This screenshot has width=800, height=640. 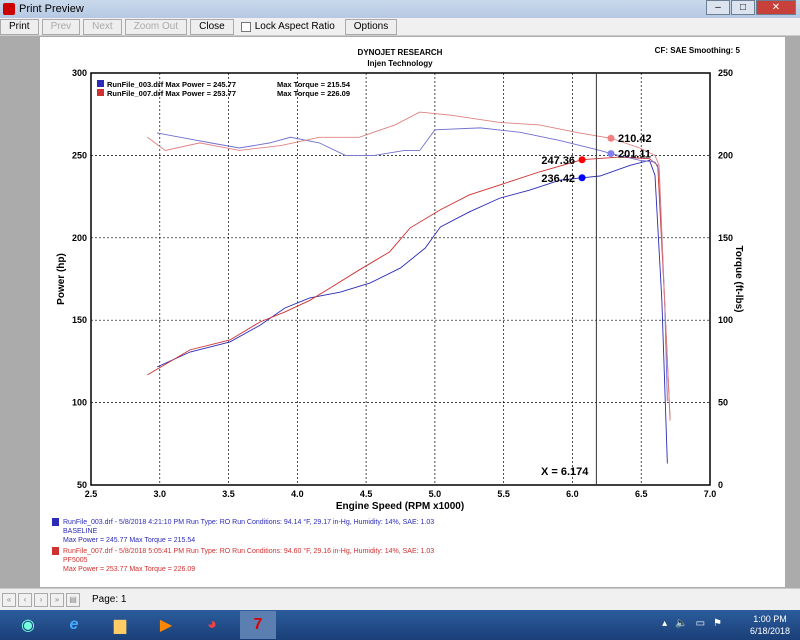 What do you see at coordinates (435, 494) in the screenshot?
I see `x-tick-label: 5.0` at bounding box center [435, 494].